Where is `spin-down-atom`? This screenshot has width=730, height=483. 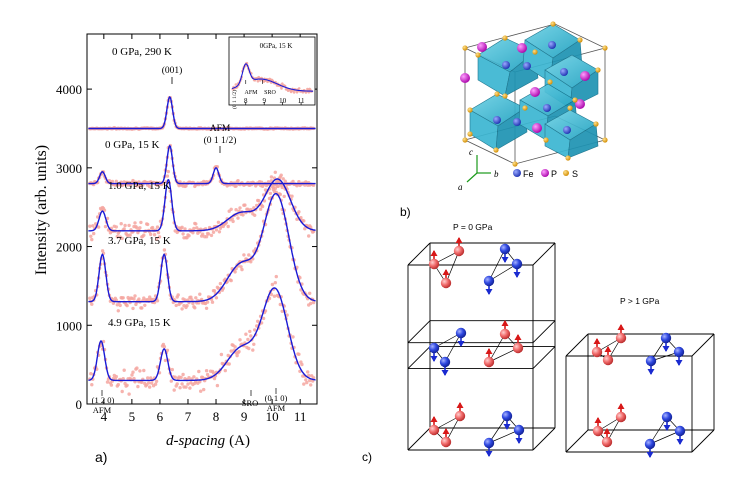 spin-down-atom is located at coordinates (680, 431).